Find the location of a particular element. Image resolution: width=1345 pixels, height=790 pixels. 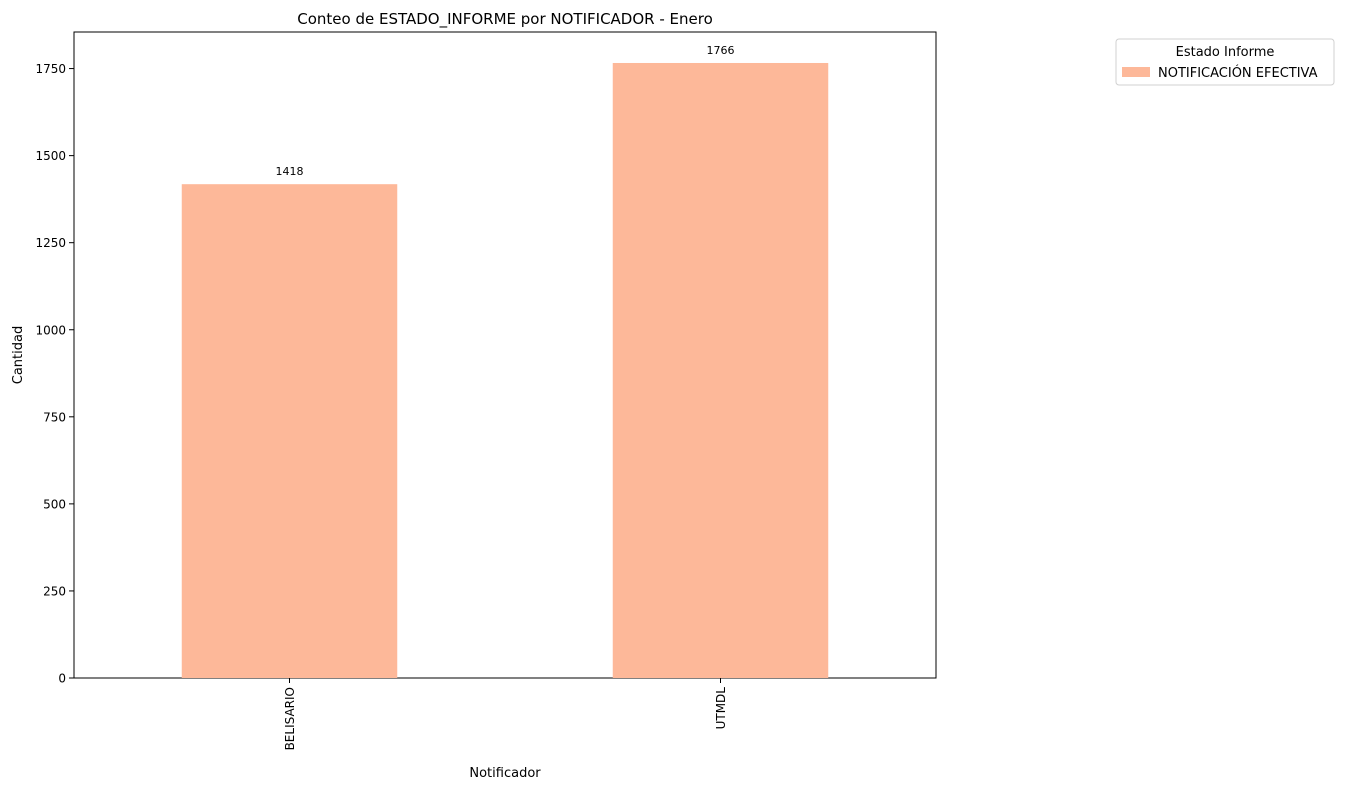

legend: Estado Informe NOTIFICACIÓN EFECTIVA is located at coordinates (1225, 62).